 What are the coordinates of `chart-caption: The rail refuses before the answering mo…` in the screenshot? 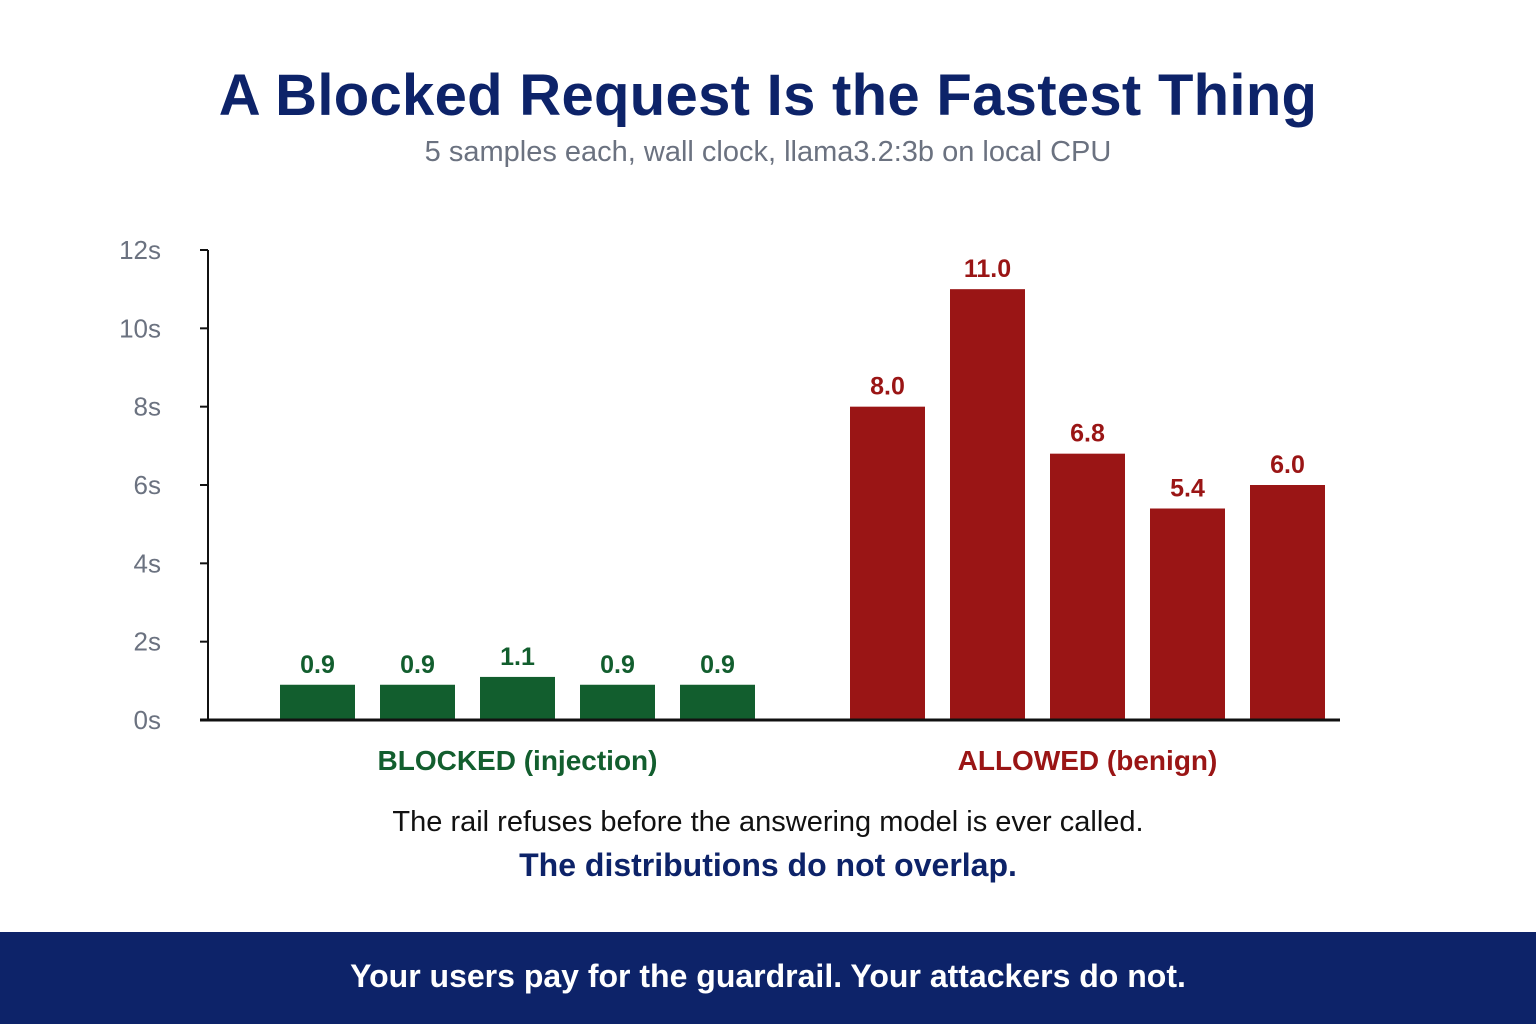 It's located at (768, 822).